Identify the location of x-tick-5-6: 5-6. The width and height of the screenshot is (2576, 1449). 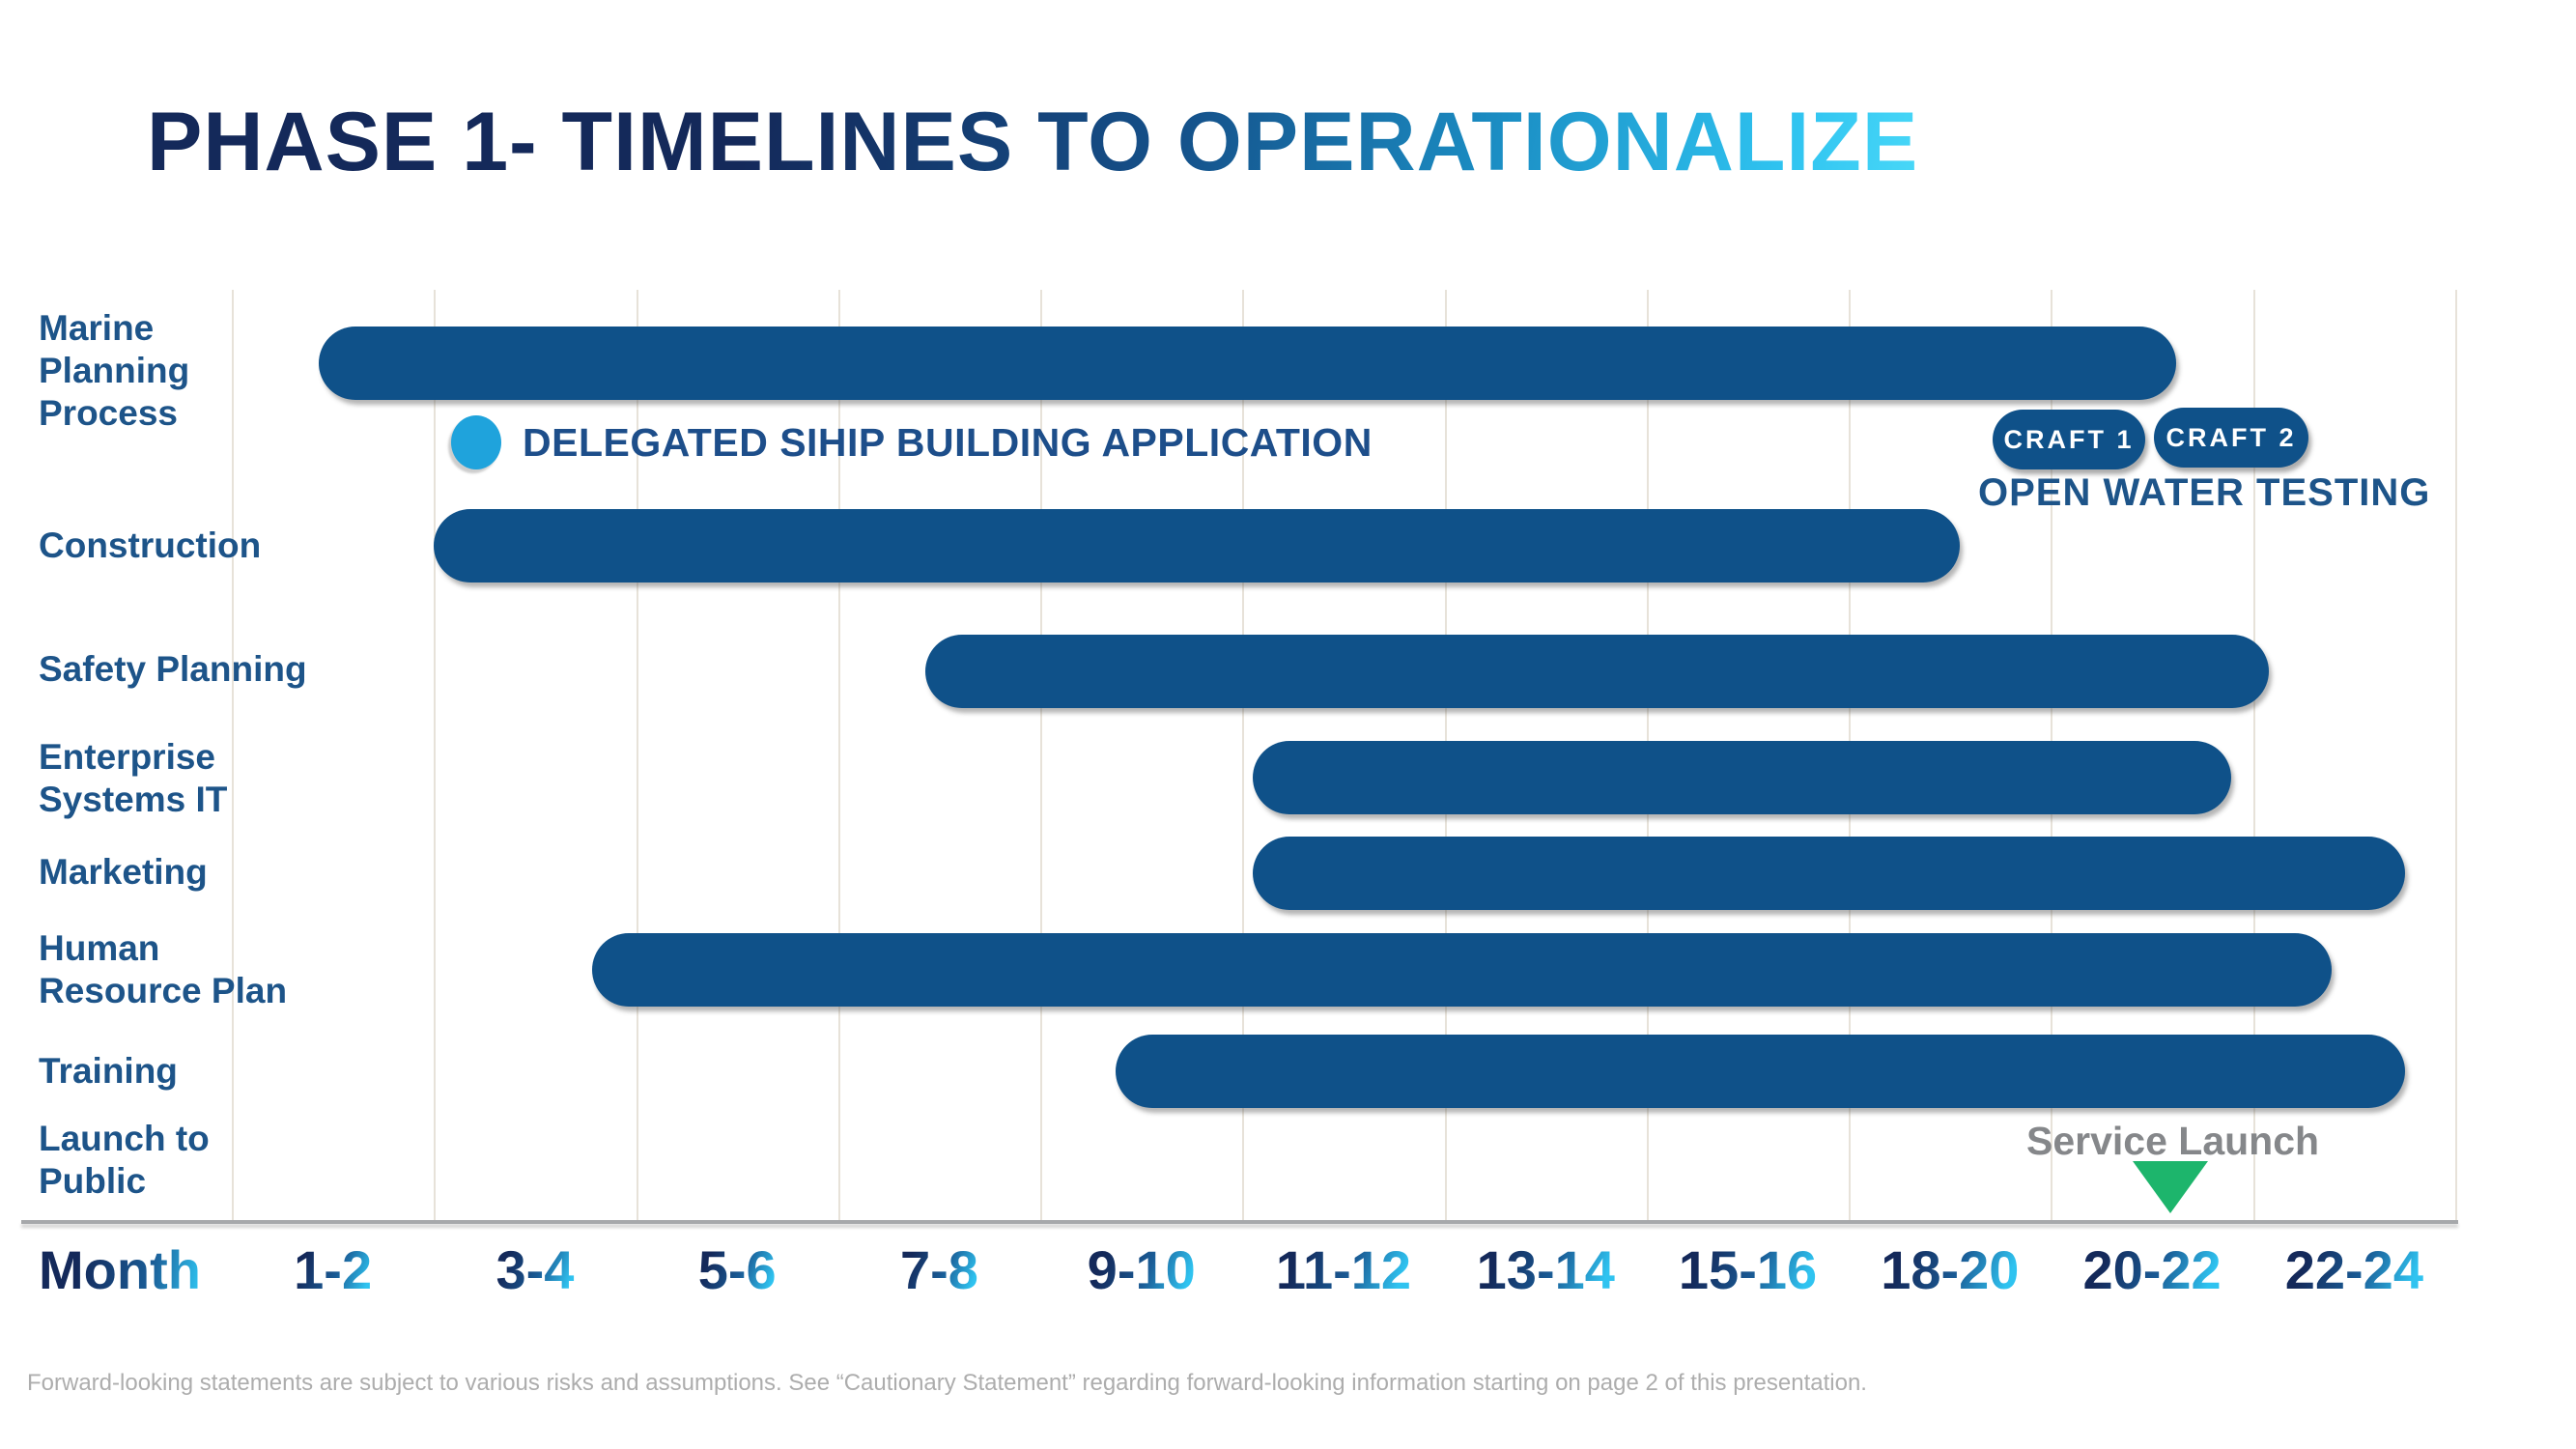
(737, 1269).